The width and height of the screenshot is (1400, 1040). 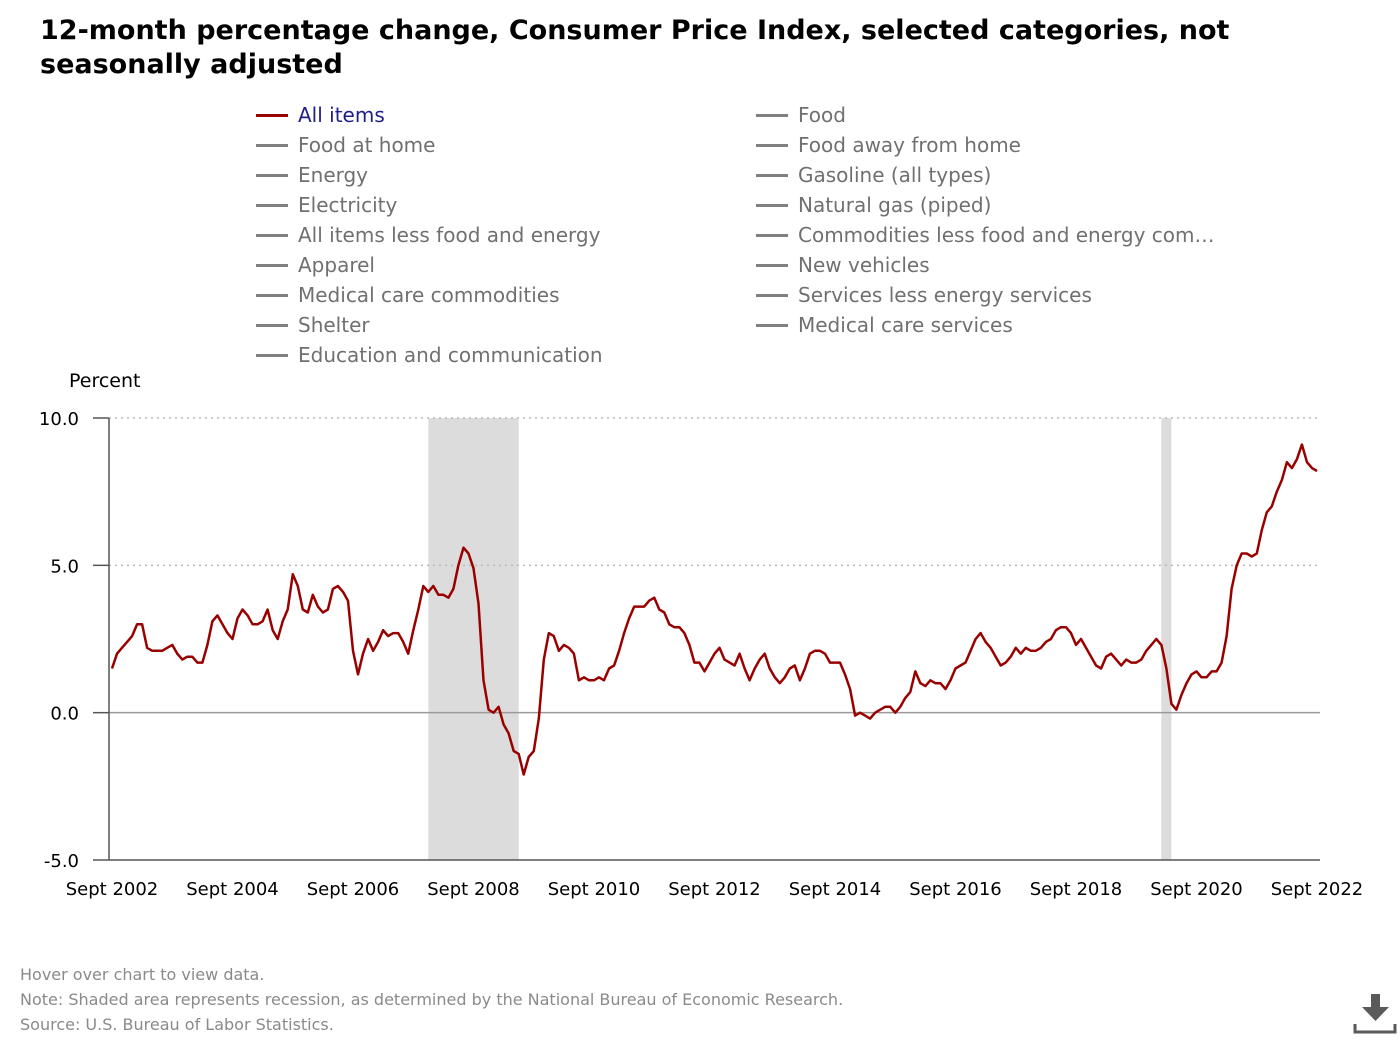 I want to click on download-icon, so click(x=1375, y=1014).